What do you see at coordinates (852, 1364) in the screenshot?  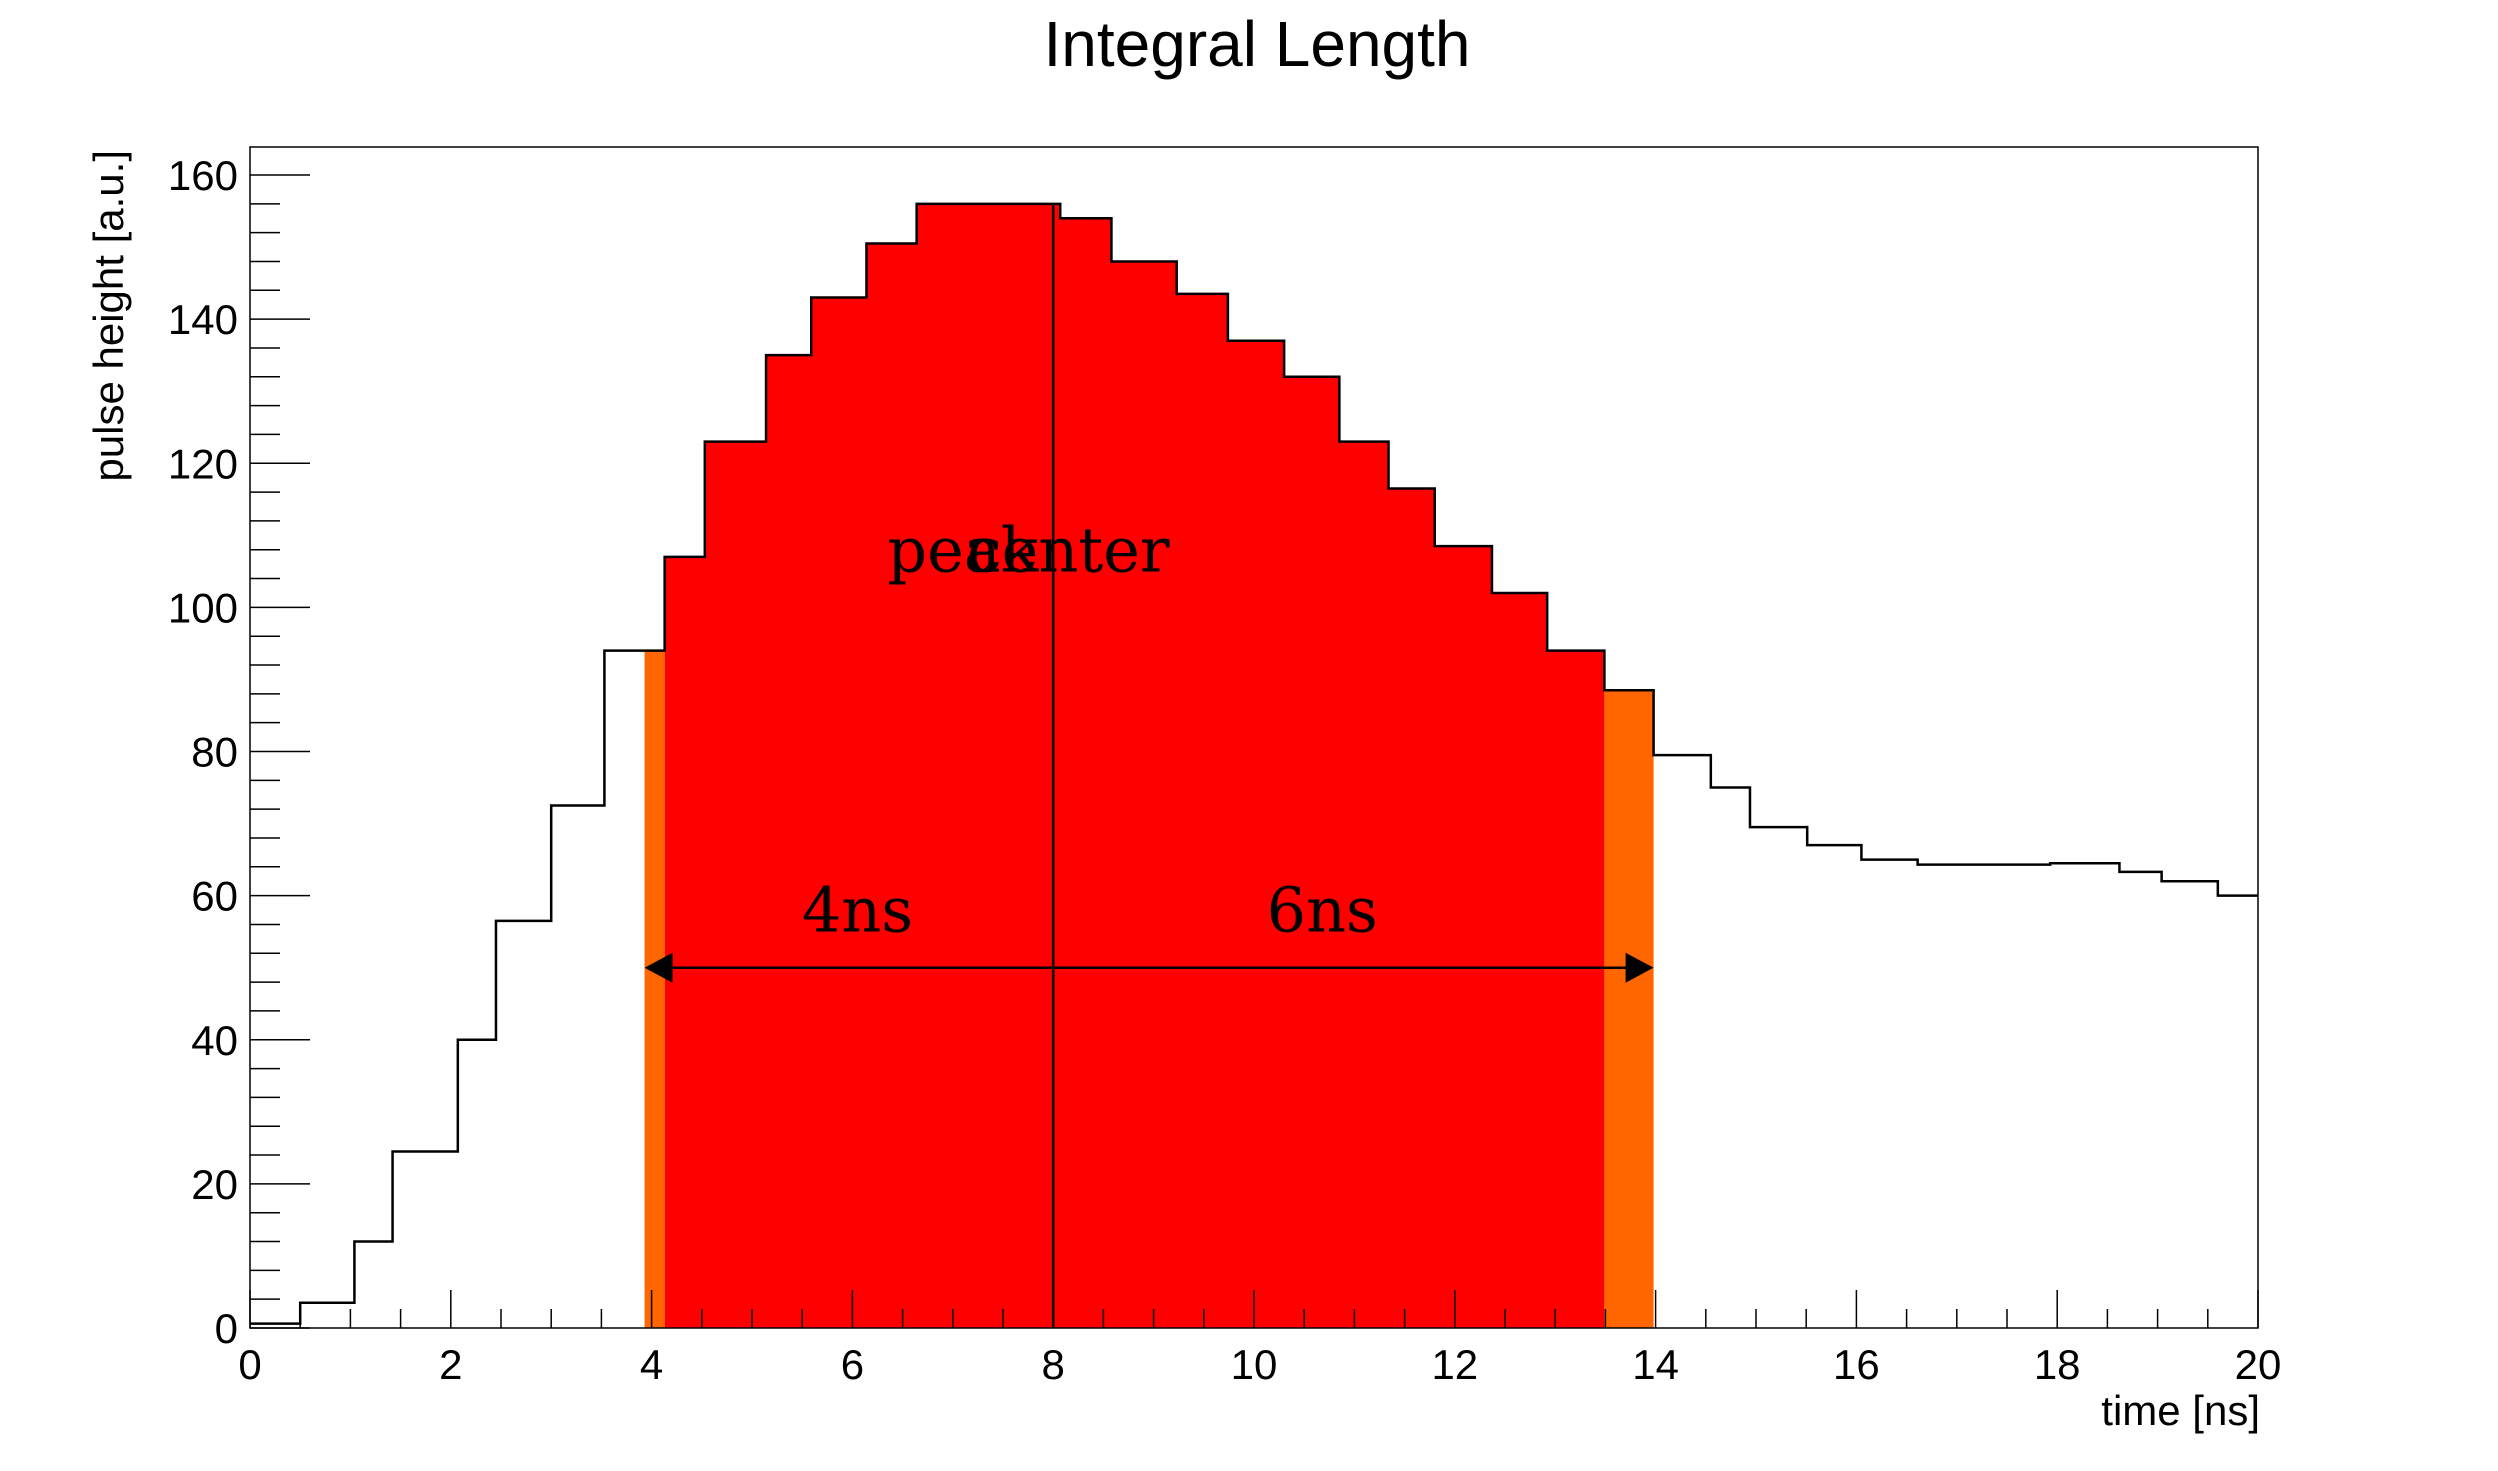 I see `x-tick-label: 6` at bounding box center [852, 1364].